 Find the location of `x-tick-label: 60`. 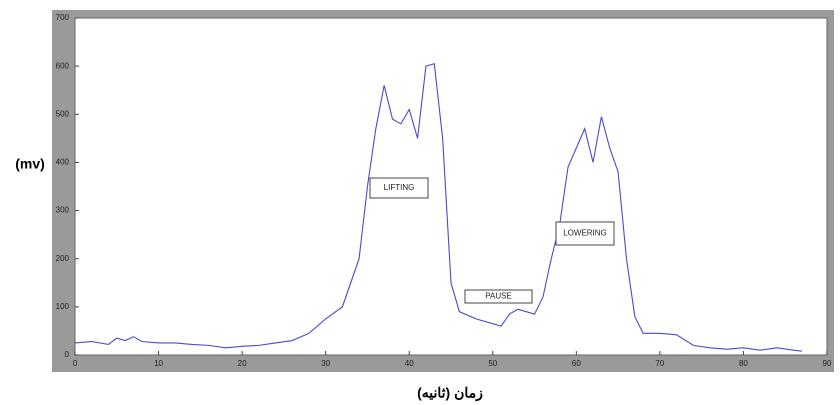

x-tick-label: 60 is located at coordinates (576, 363).